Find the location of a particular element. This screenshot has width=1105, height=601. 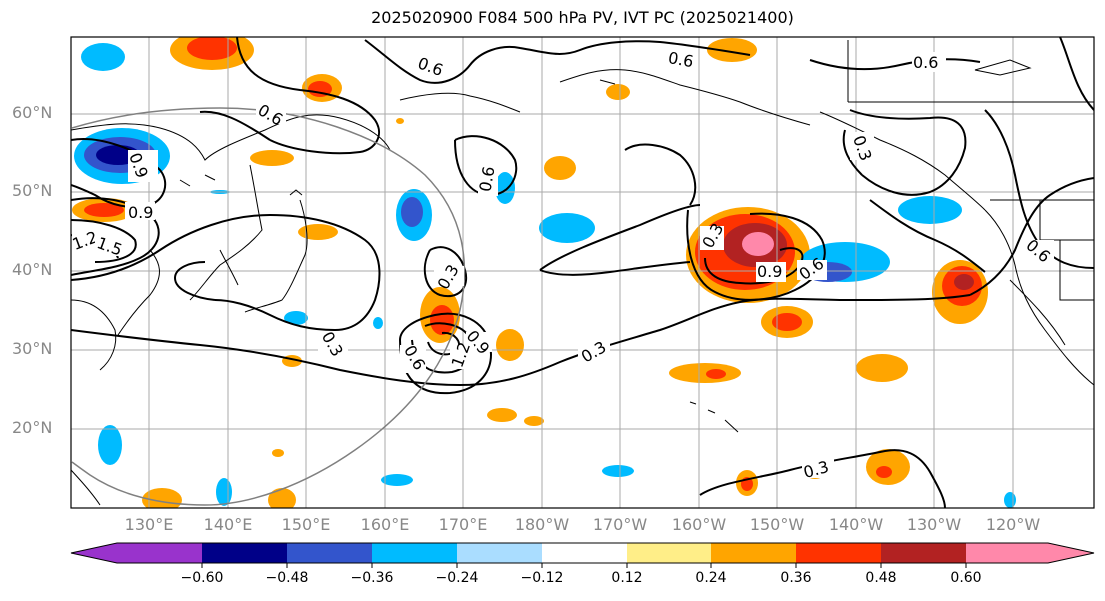

lat-label: 60°N is located at coordinates (32, 112).